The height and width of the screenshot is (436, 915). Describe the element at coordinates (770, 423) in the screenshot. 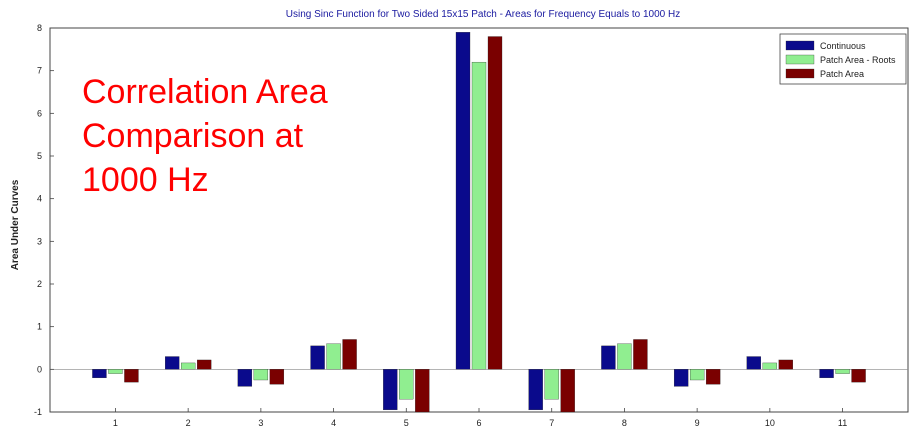

I see `x-tick-label: 10` at that location.